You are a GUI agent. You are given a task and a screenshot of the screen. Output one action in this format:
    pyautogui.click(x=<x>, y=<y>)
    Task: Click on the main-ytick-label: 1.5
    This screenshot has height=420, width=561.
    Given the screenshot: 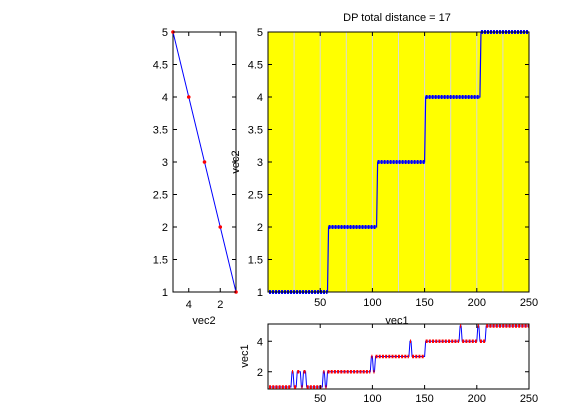 What is the action you would take?
    pyautogui.click(x=255, y=261)
    